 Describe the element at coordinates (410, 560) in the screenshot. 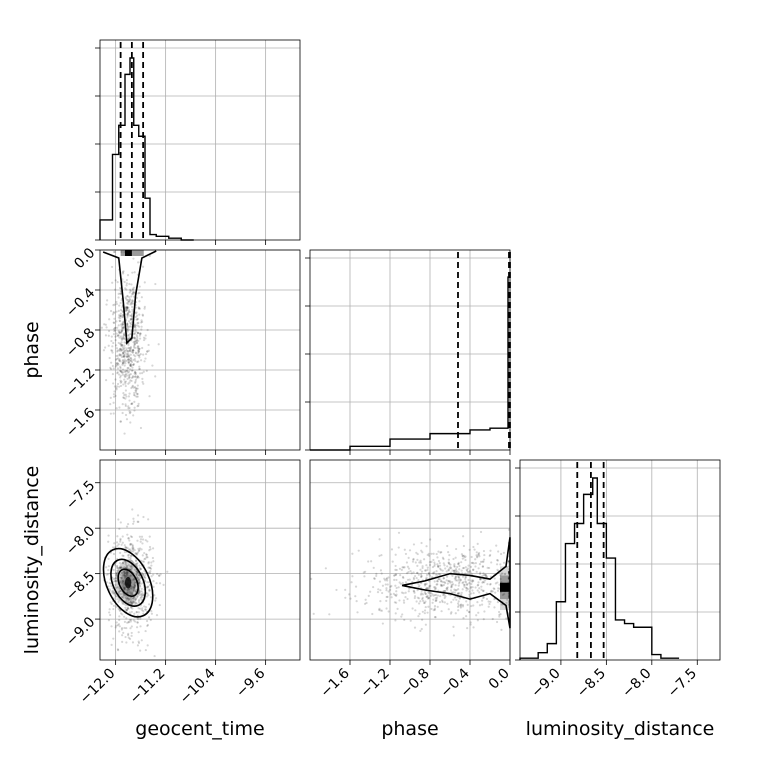

I see `panel-frame-phase-luminosity-distance` at that location.